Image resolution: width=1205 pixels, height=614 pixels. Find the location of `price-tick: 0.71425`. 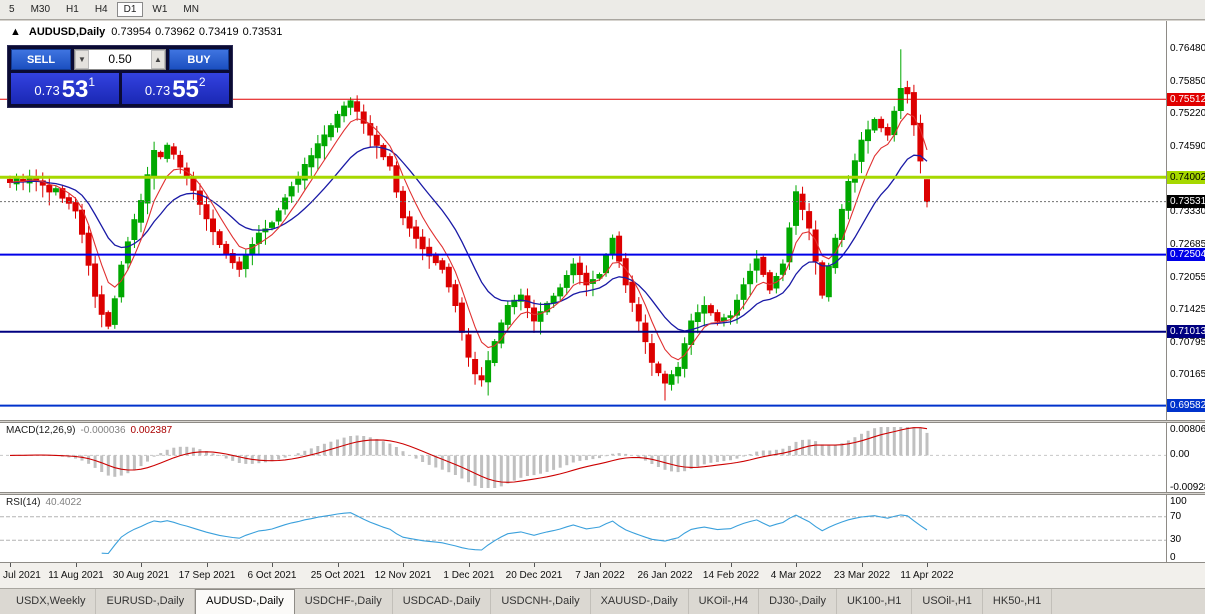

price-tick: 0.71425 is located at coordinates (1187, 309).